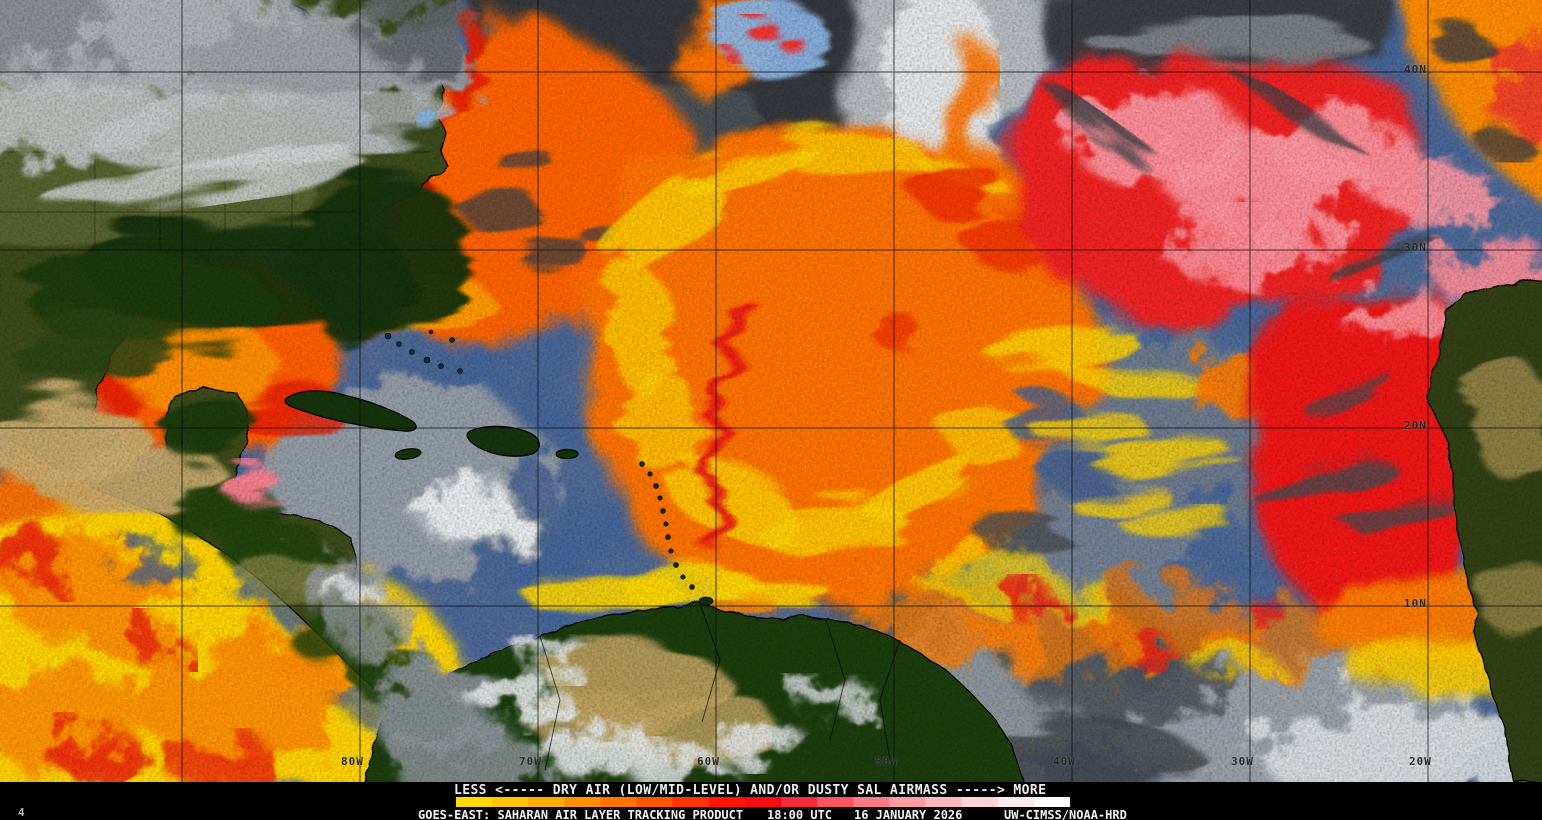  What do you see at coordinates (800, 814) in the screenshot?
I see `product-time: 18:00 UTC` at bounding box center [800, 814].